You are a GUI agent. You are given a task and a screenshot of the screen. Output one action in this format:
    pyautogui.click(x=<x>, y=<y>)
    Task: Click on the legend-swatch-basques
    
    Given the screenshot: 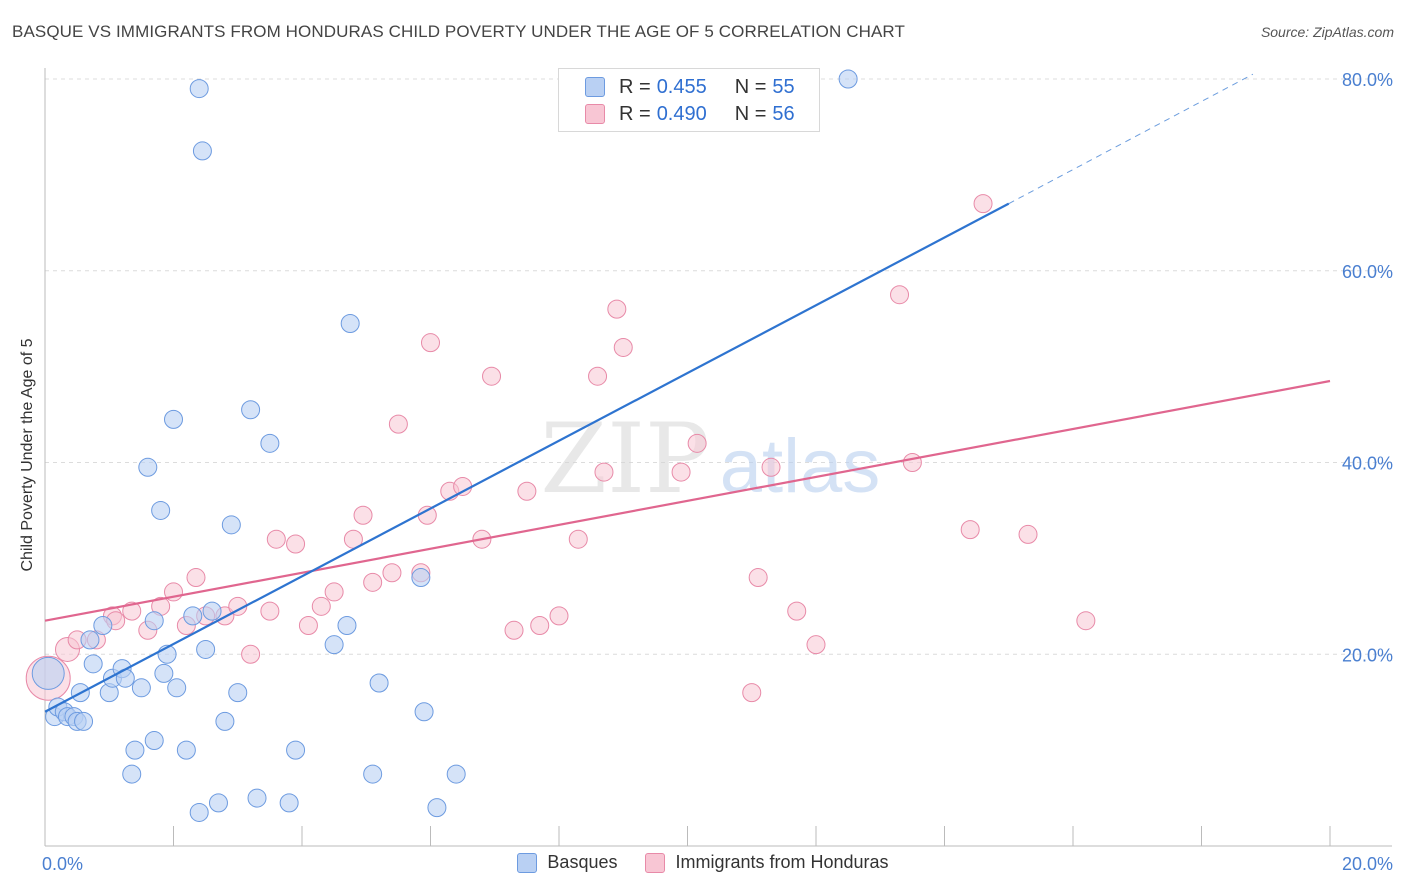 What is the action you would take?
    pyautogui.click(x=595, y=87)
    